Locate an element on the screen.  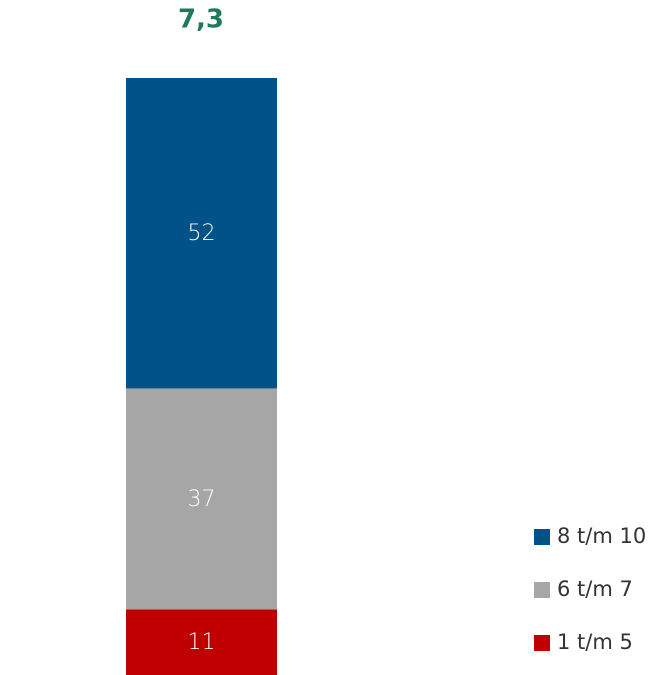
legend-label: 8 t/m 10 is located at coordinates (601, 536).